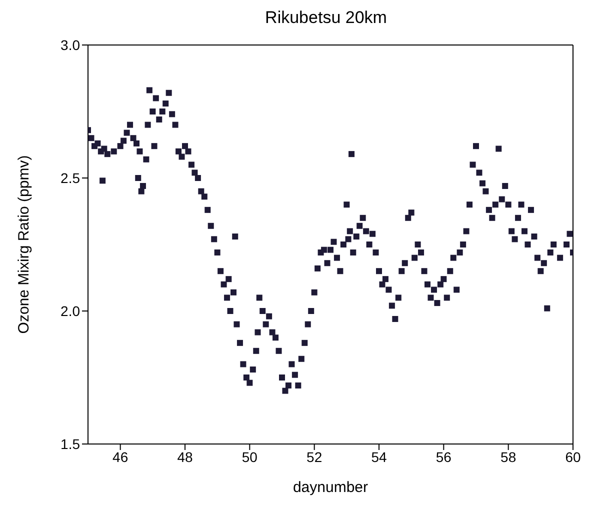  What do you see at coordinates (573, 456) in the screenshot?
I see `x-tick-label: 60` at bounding box center [573, 456].